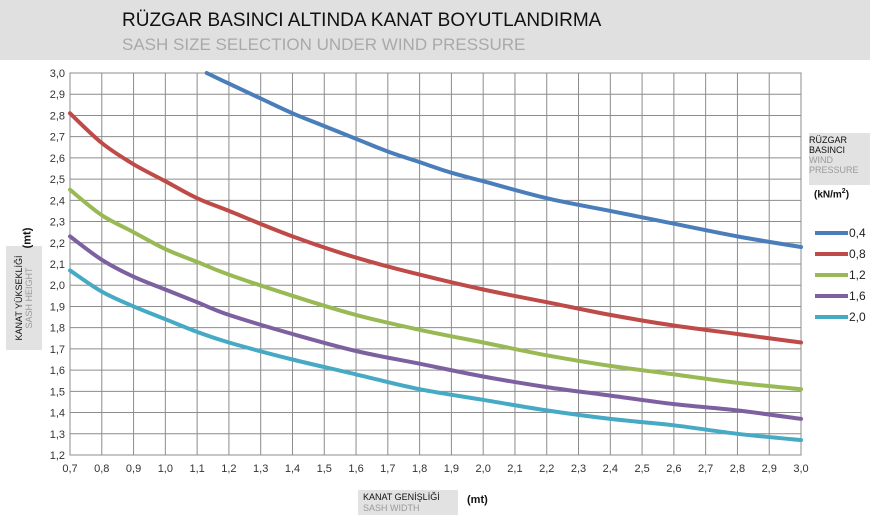 This screenshot has width=870, height=519. Describe the element at coordinates (101, 469) in the screenshot. I see `x-tick-label: 0,8` at that location.